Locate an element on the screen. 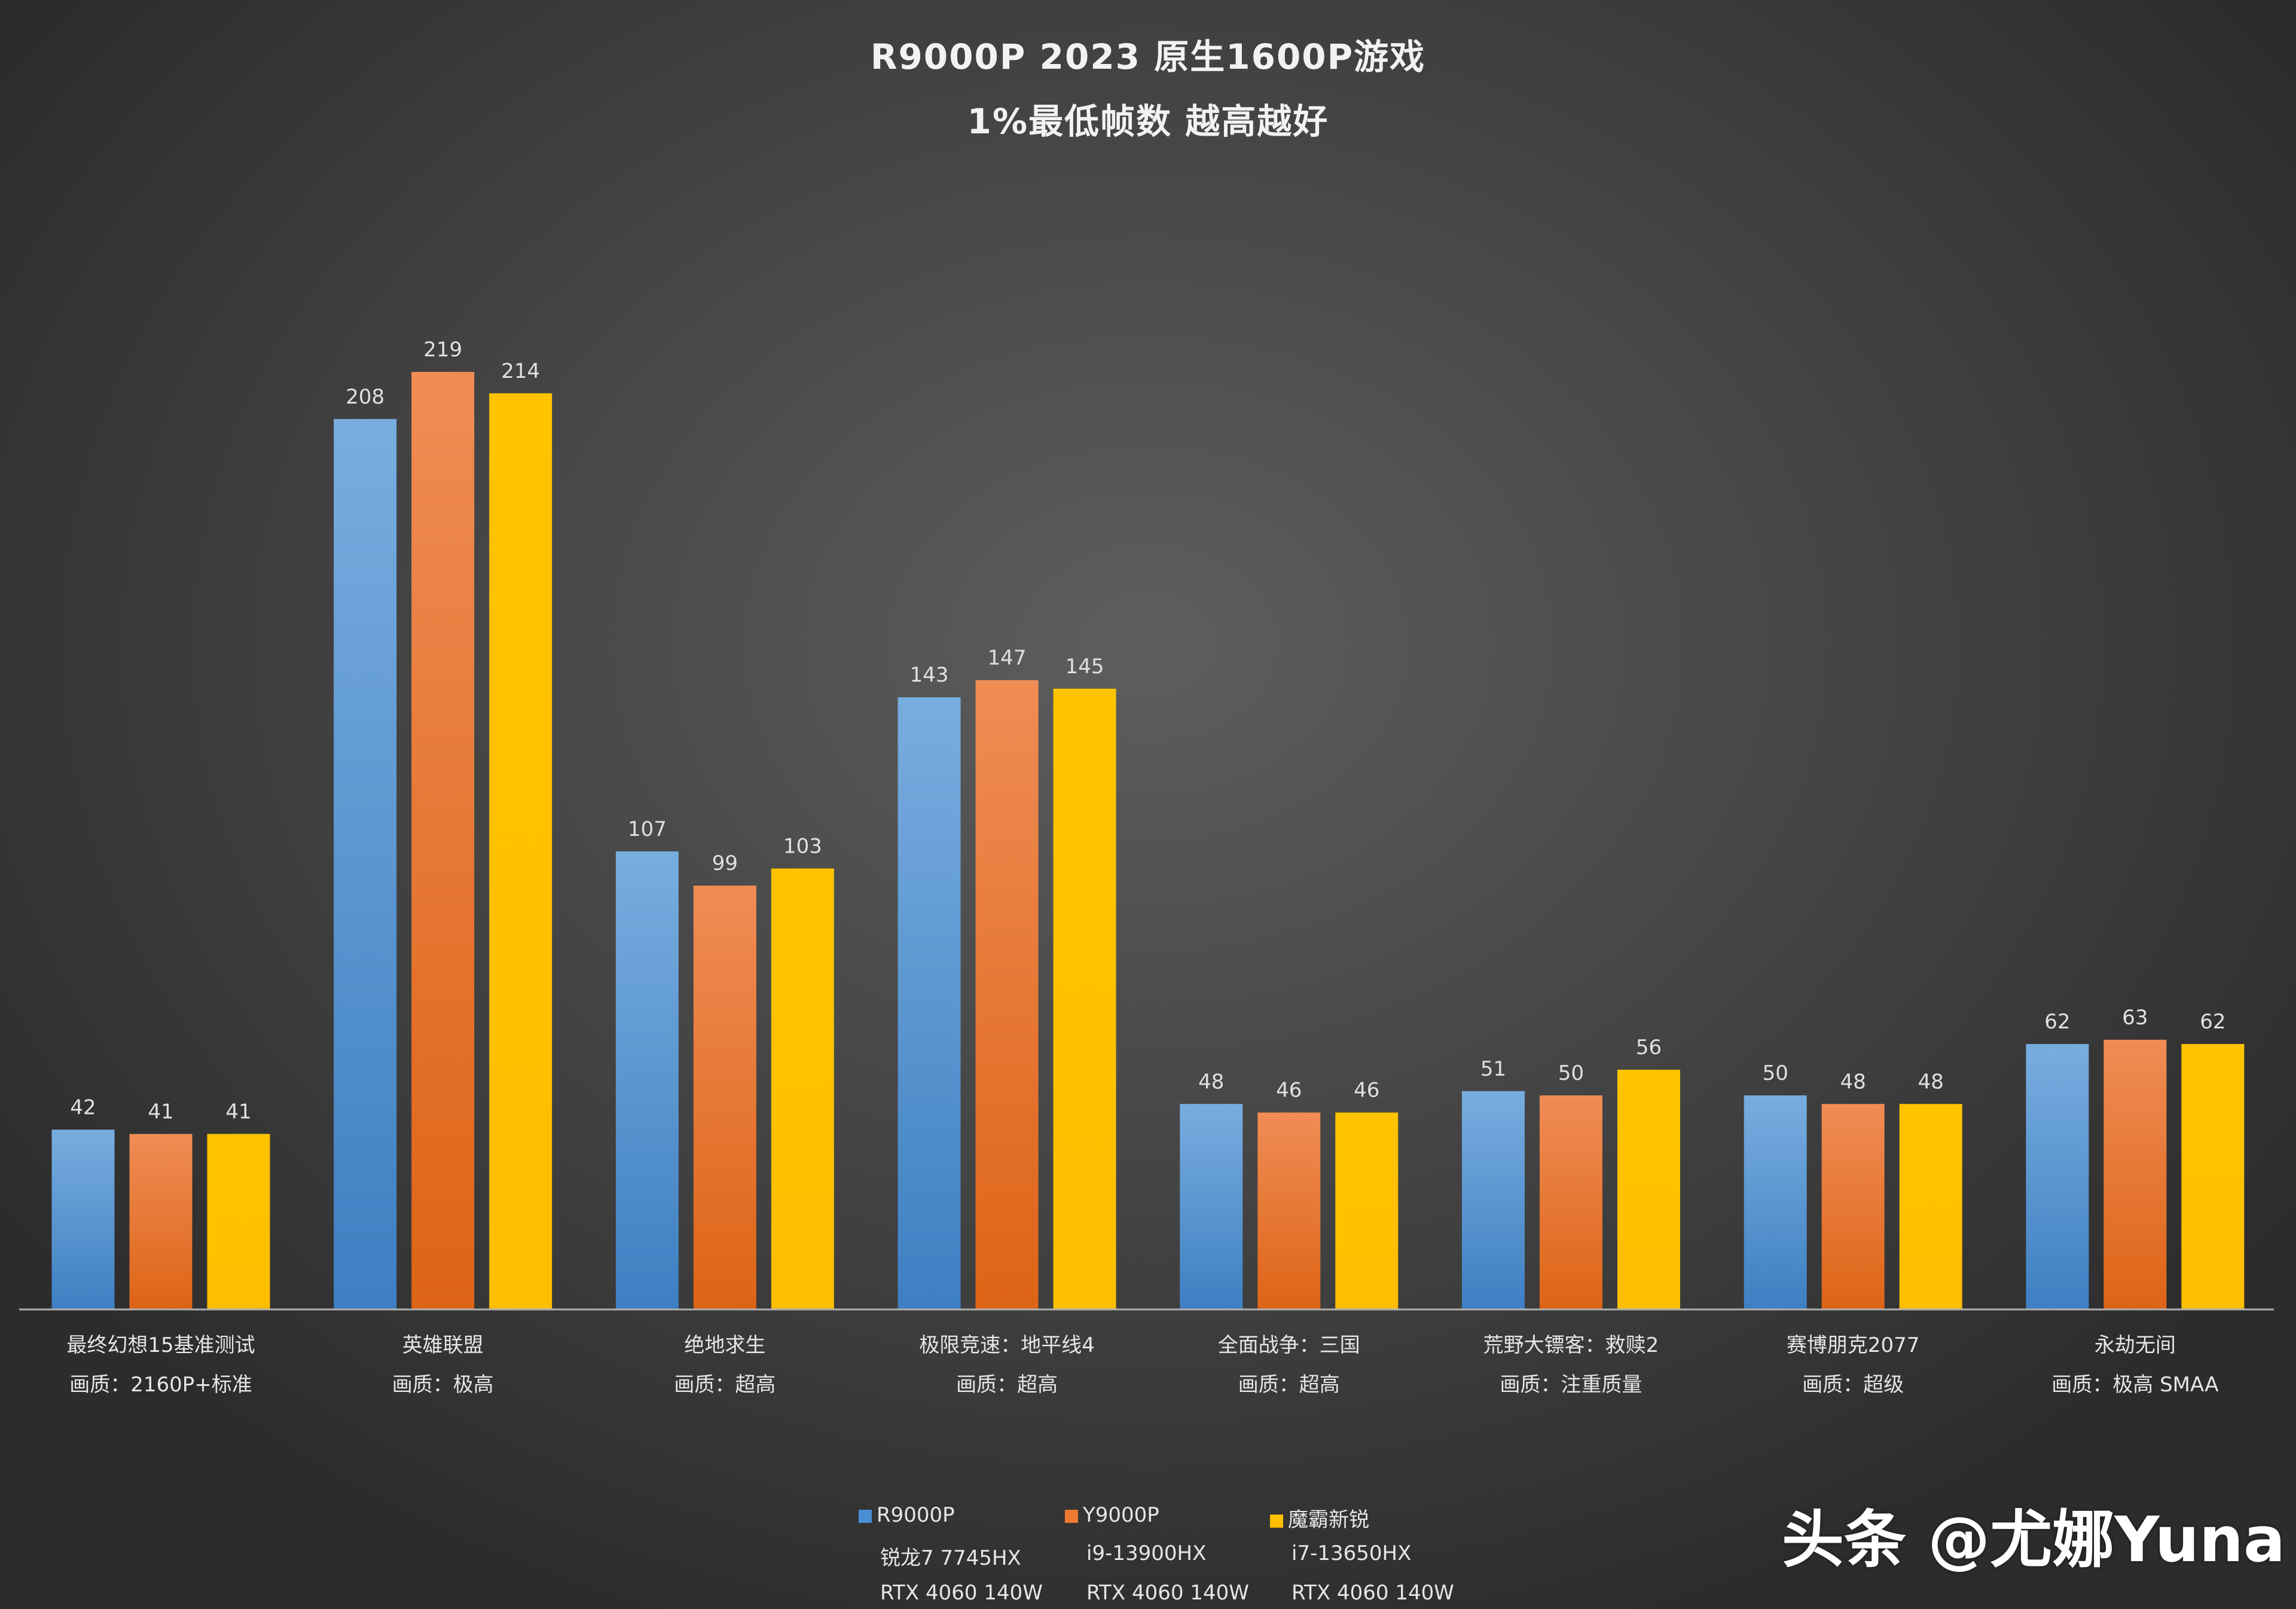 This screenshot has width=2296, height=1609. legend-text: i9-13900HX is located at coordinates (1146, 1553).